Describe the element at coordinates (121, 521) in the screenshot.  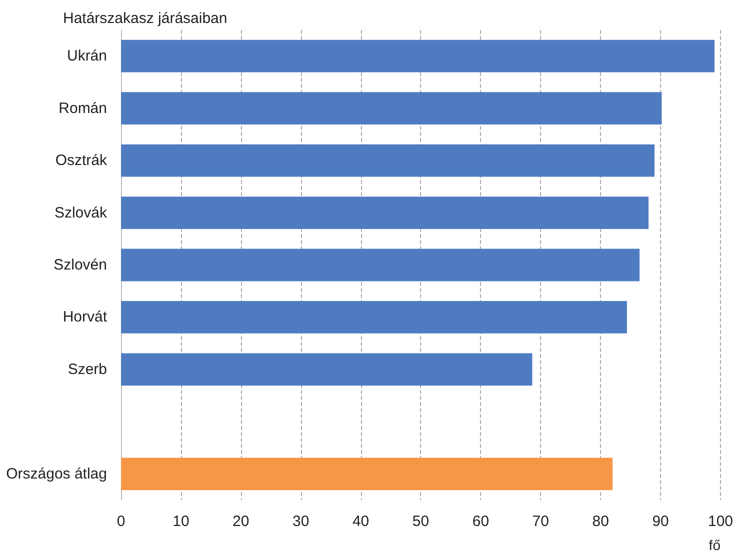
I see `x-tick-label: 0` at that location.